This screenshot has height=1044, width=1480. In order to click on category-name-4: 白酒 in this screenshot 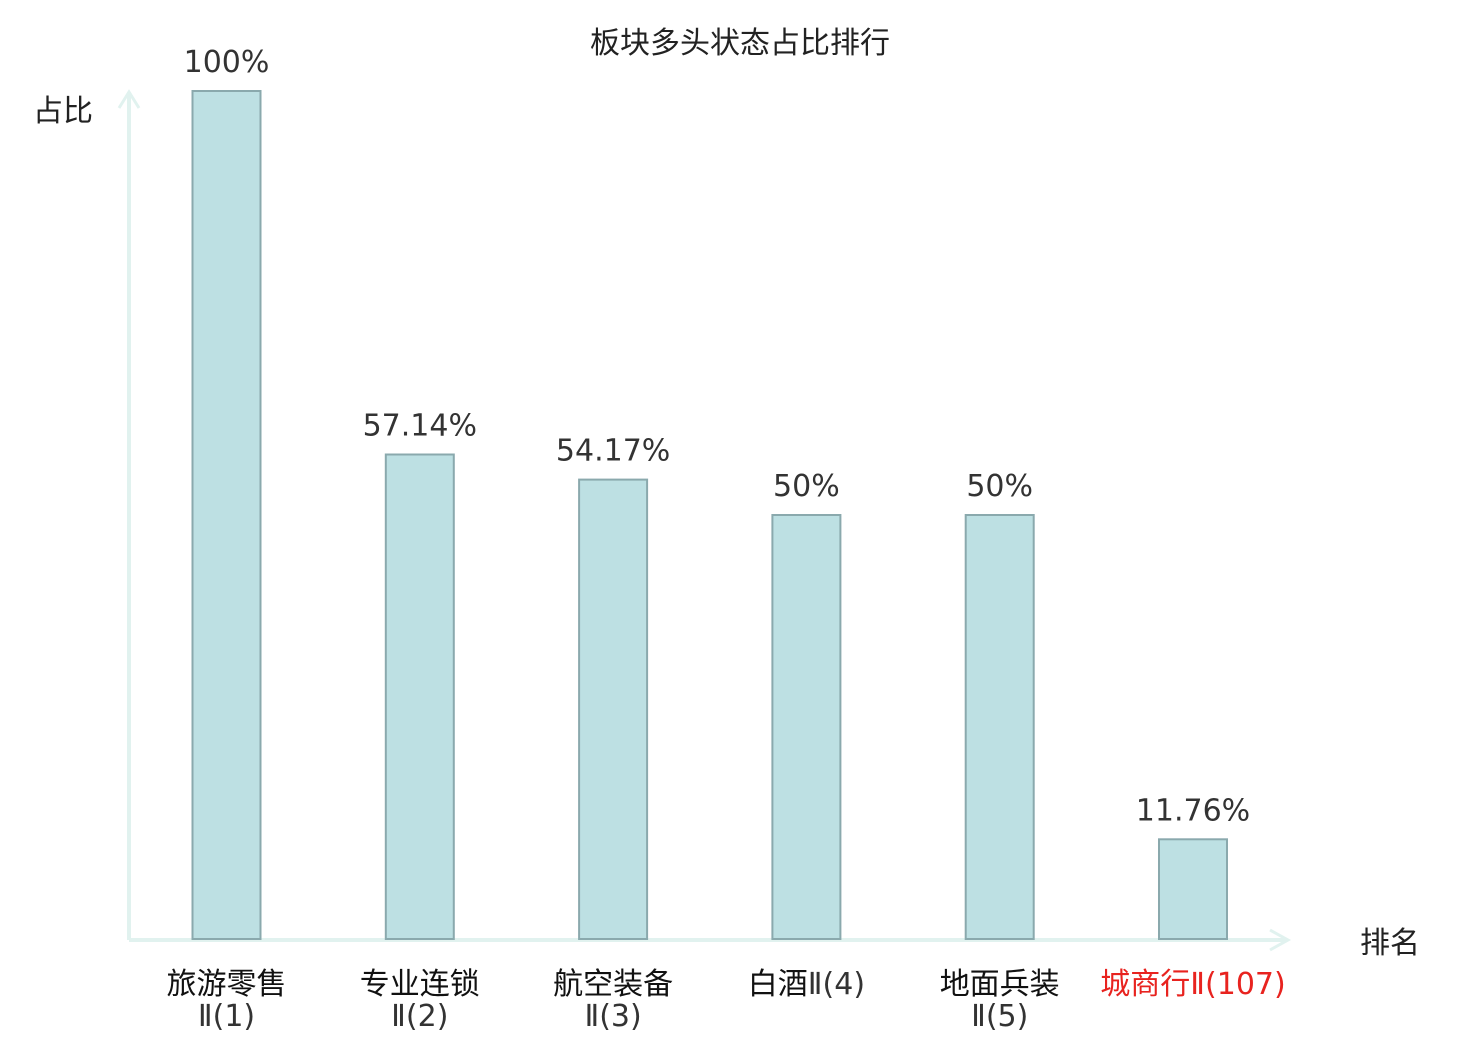, I will do `click(778, 984)`.